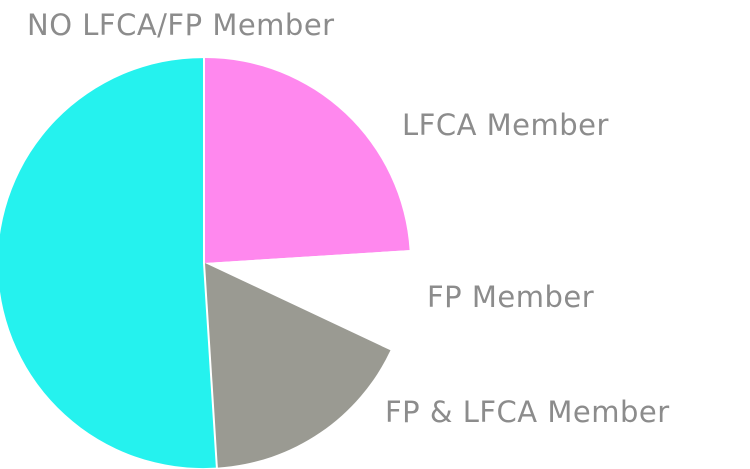 The height and width of the screenshot is (469, 750). What do you see at coordinates (308, 300) in the screenshot?
I see `pie-slice-fp-member` at bounding box center [308, 300].